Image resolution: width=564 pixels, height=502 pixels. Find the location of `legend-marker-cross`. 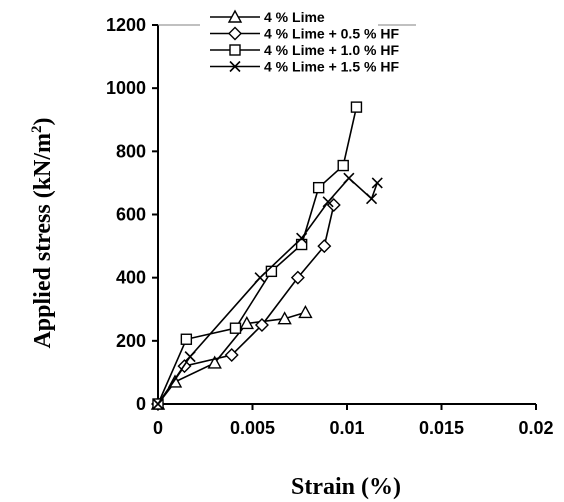

legend-marker-cross is located at coordinates (235, 66).